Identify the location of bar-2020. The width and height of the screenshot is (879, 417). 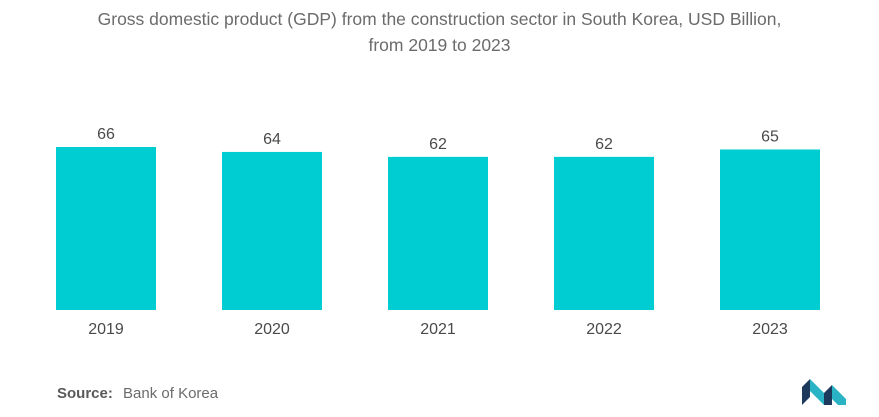
(272, 230).